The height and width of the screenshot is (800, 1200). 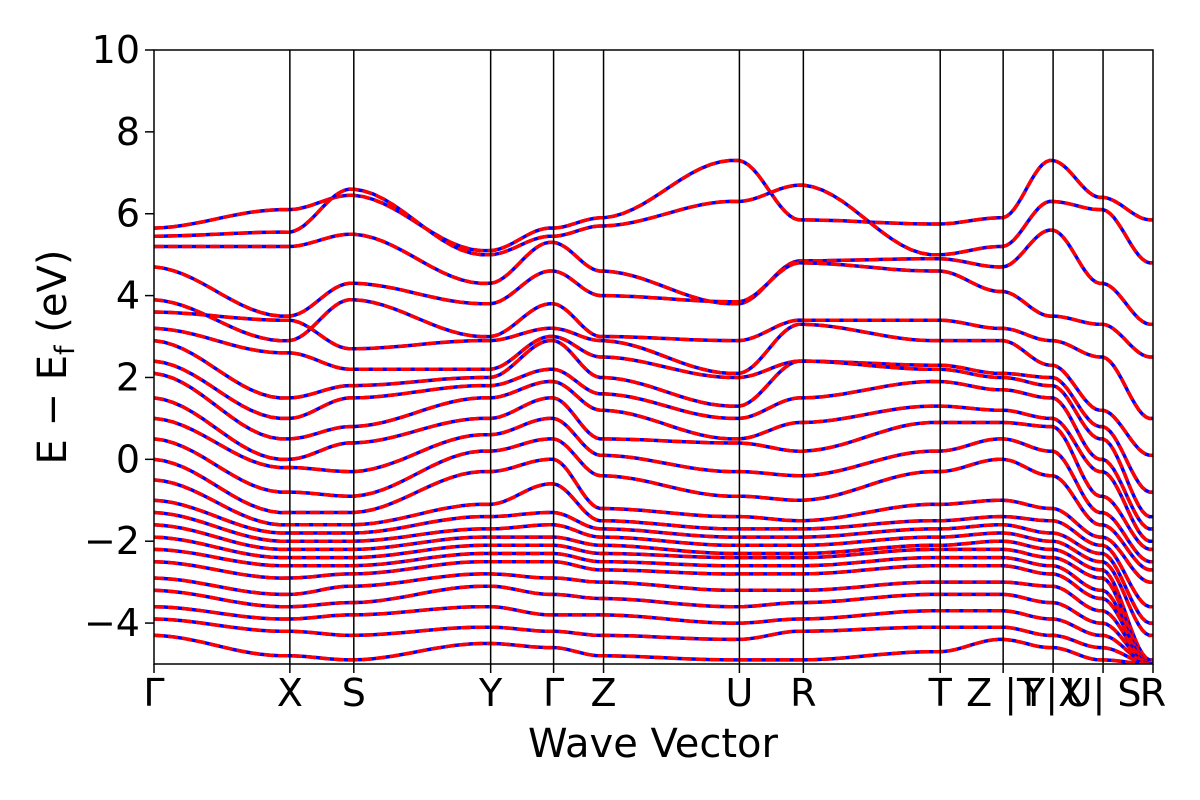 What do you see at coordinates (128, 459) in the screenshot?
I see `y-tick-label: 0` at bounding box center [128, 459].